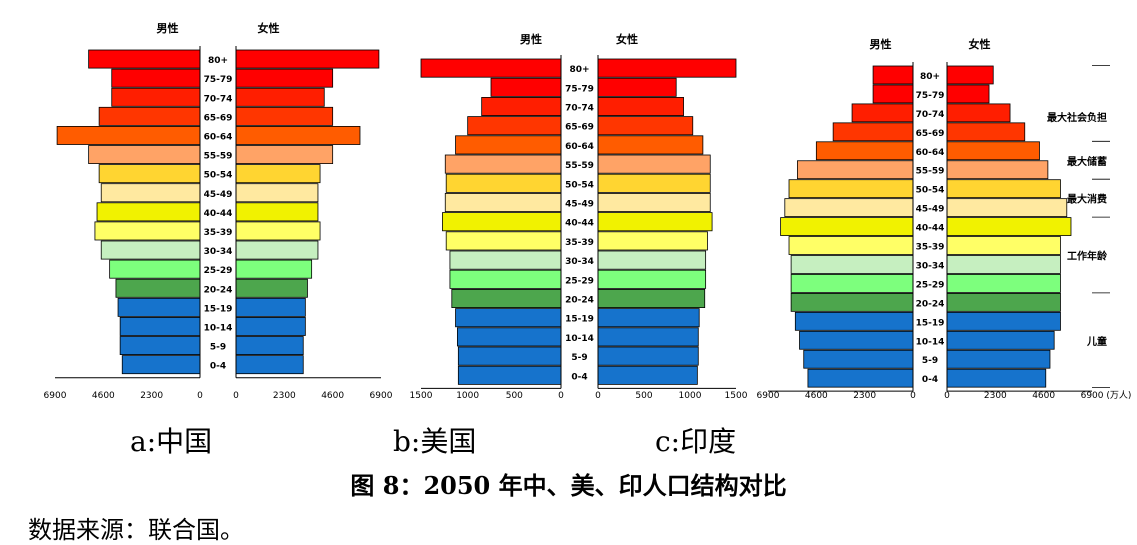  Describe the element at coordinates (467, 396) in the screenshot. I see `x-tick-label: 1000` at that location.